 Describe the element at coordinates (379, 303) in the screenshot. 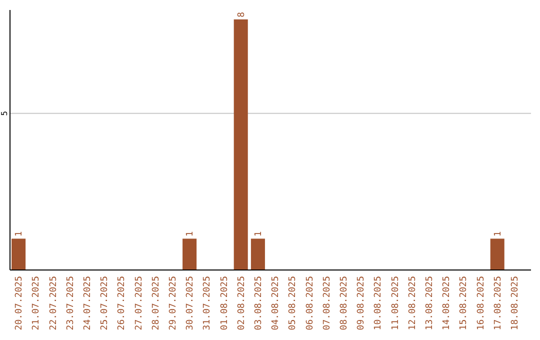

I see `x-tick-label: 10.08.2025` at that location.